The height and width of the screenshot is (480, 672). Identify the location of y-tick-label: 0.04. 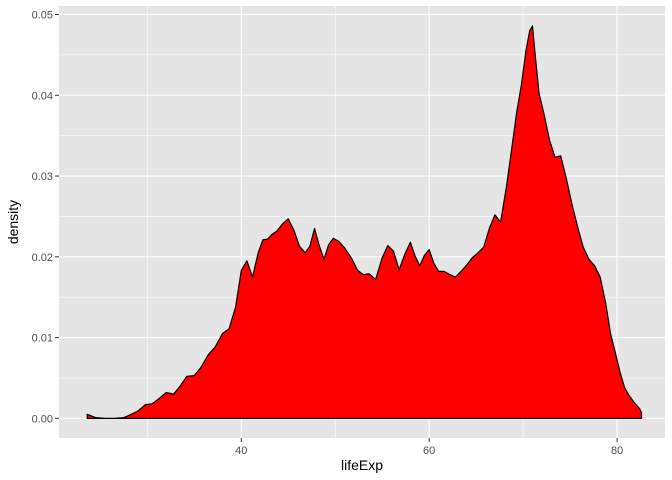
(42, 96).